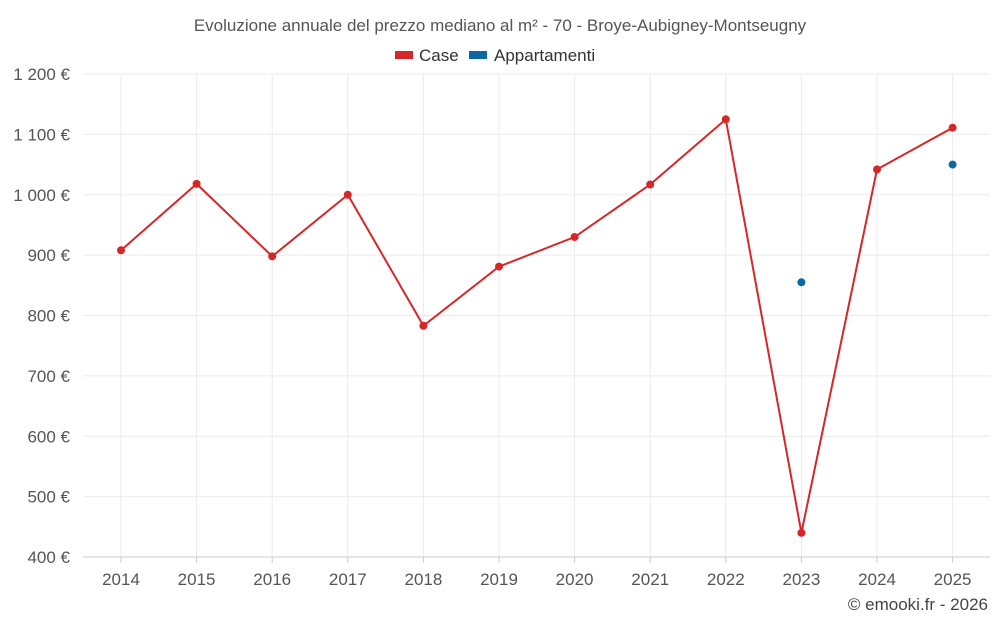 This screenshot has height=625, width=1000. Describe the element at coordinates (801, 579) in the screenshot. I see `x-tick-label: 2023` at that location.